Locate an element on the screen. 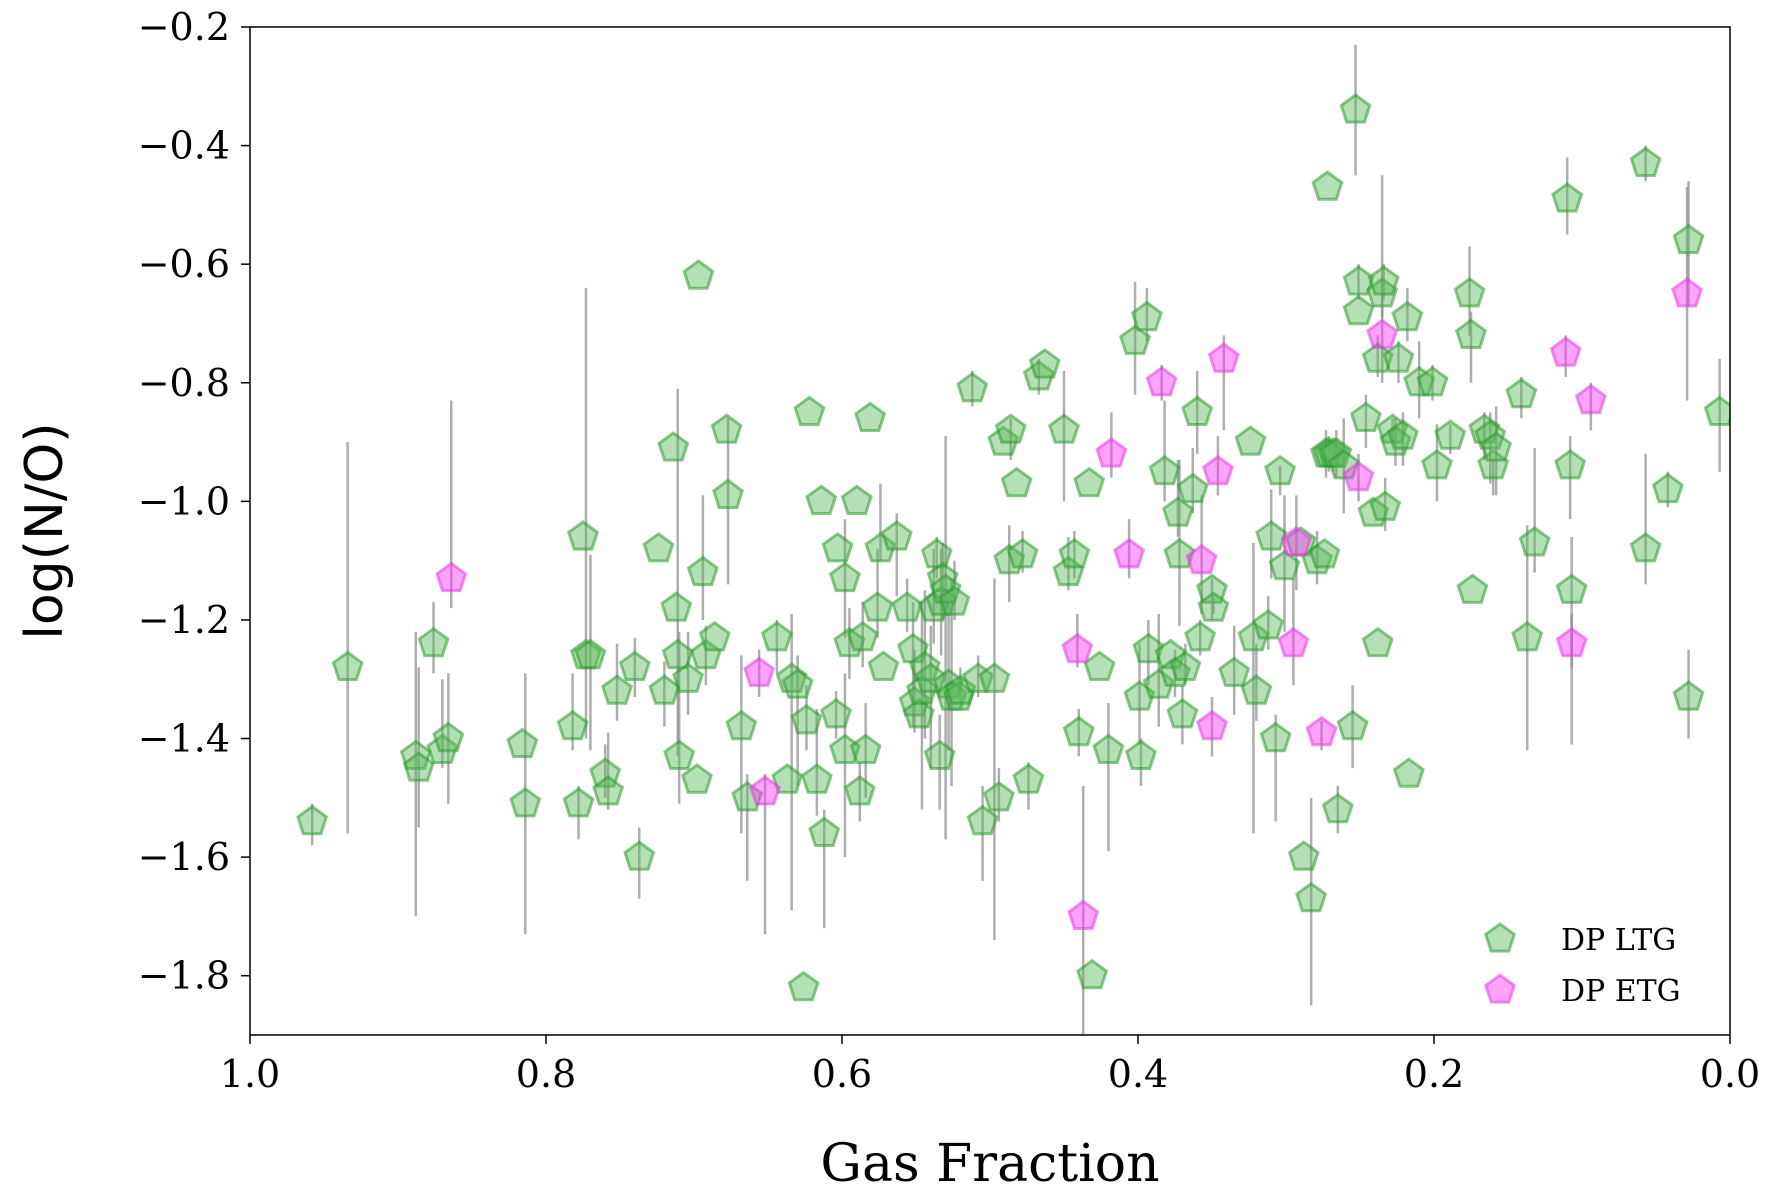 The image size is (1773, 1203). legend-marker is located at coordinates (1500, 937).